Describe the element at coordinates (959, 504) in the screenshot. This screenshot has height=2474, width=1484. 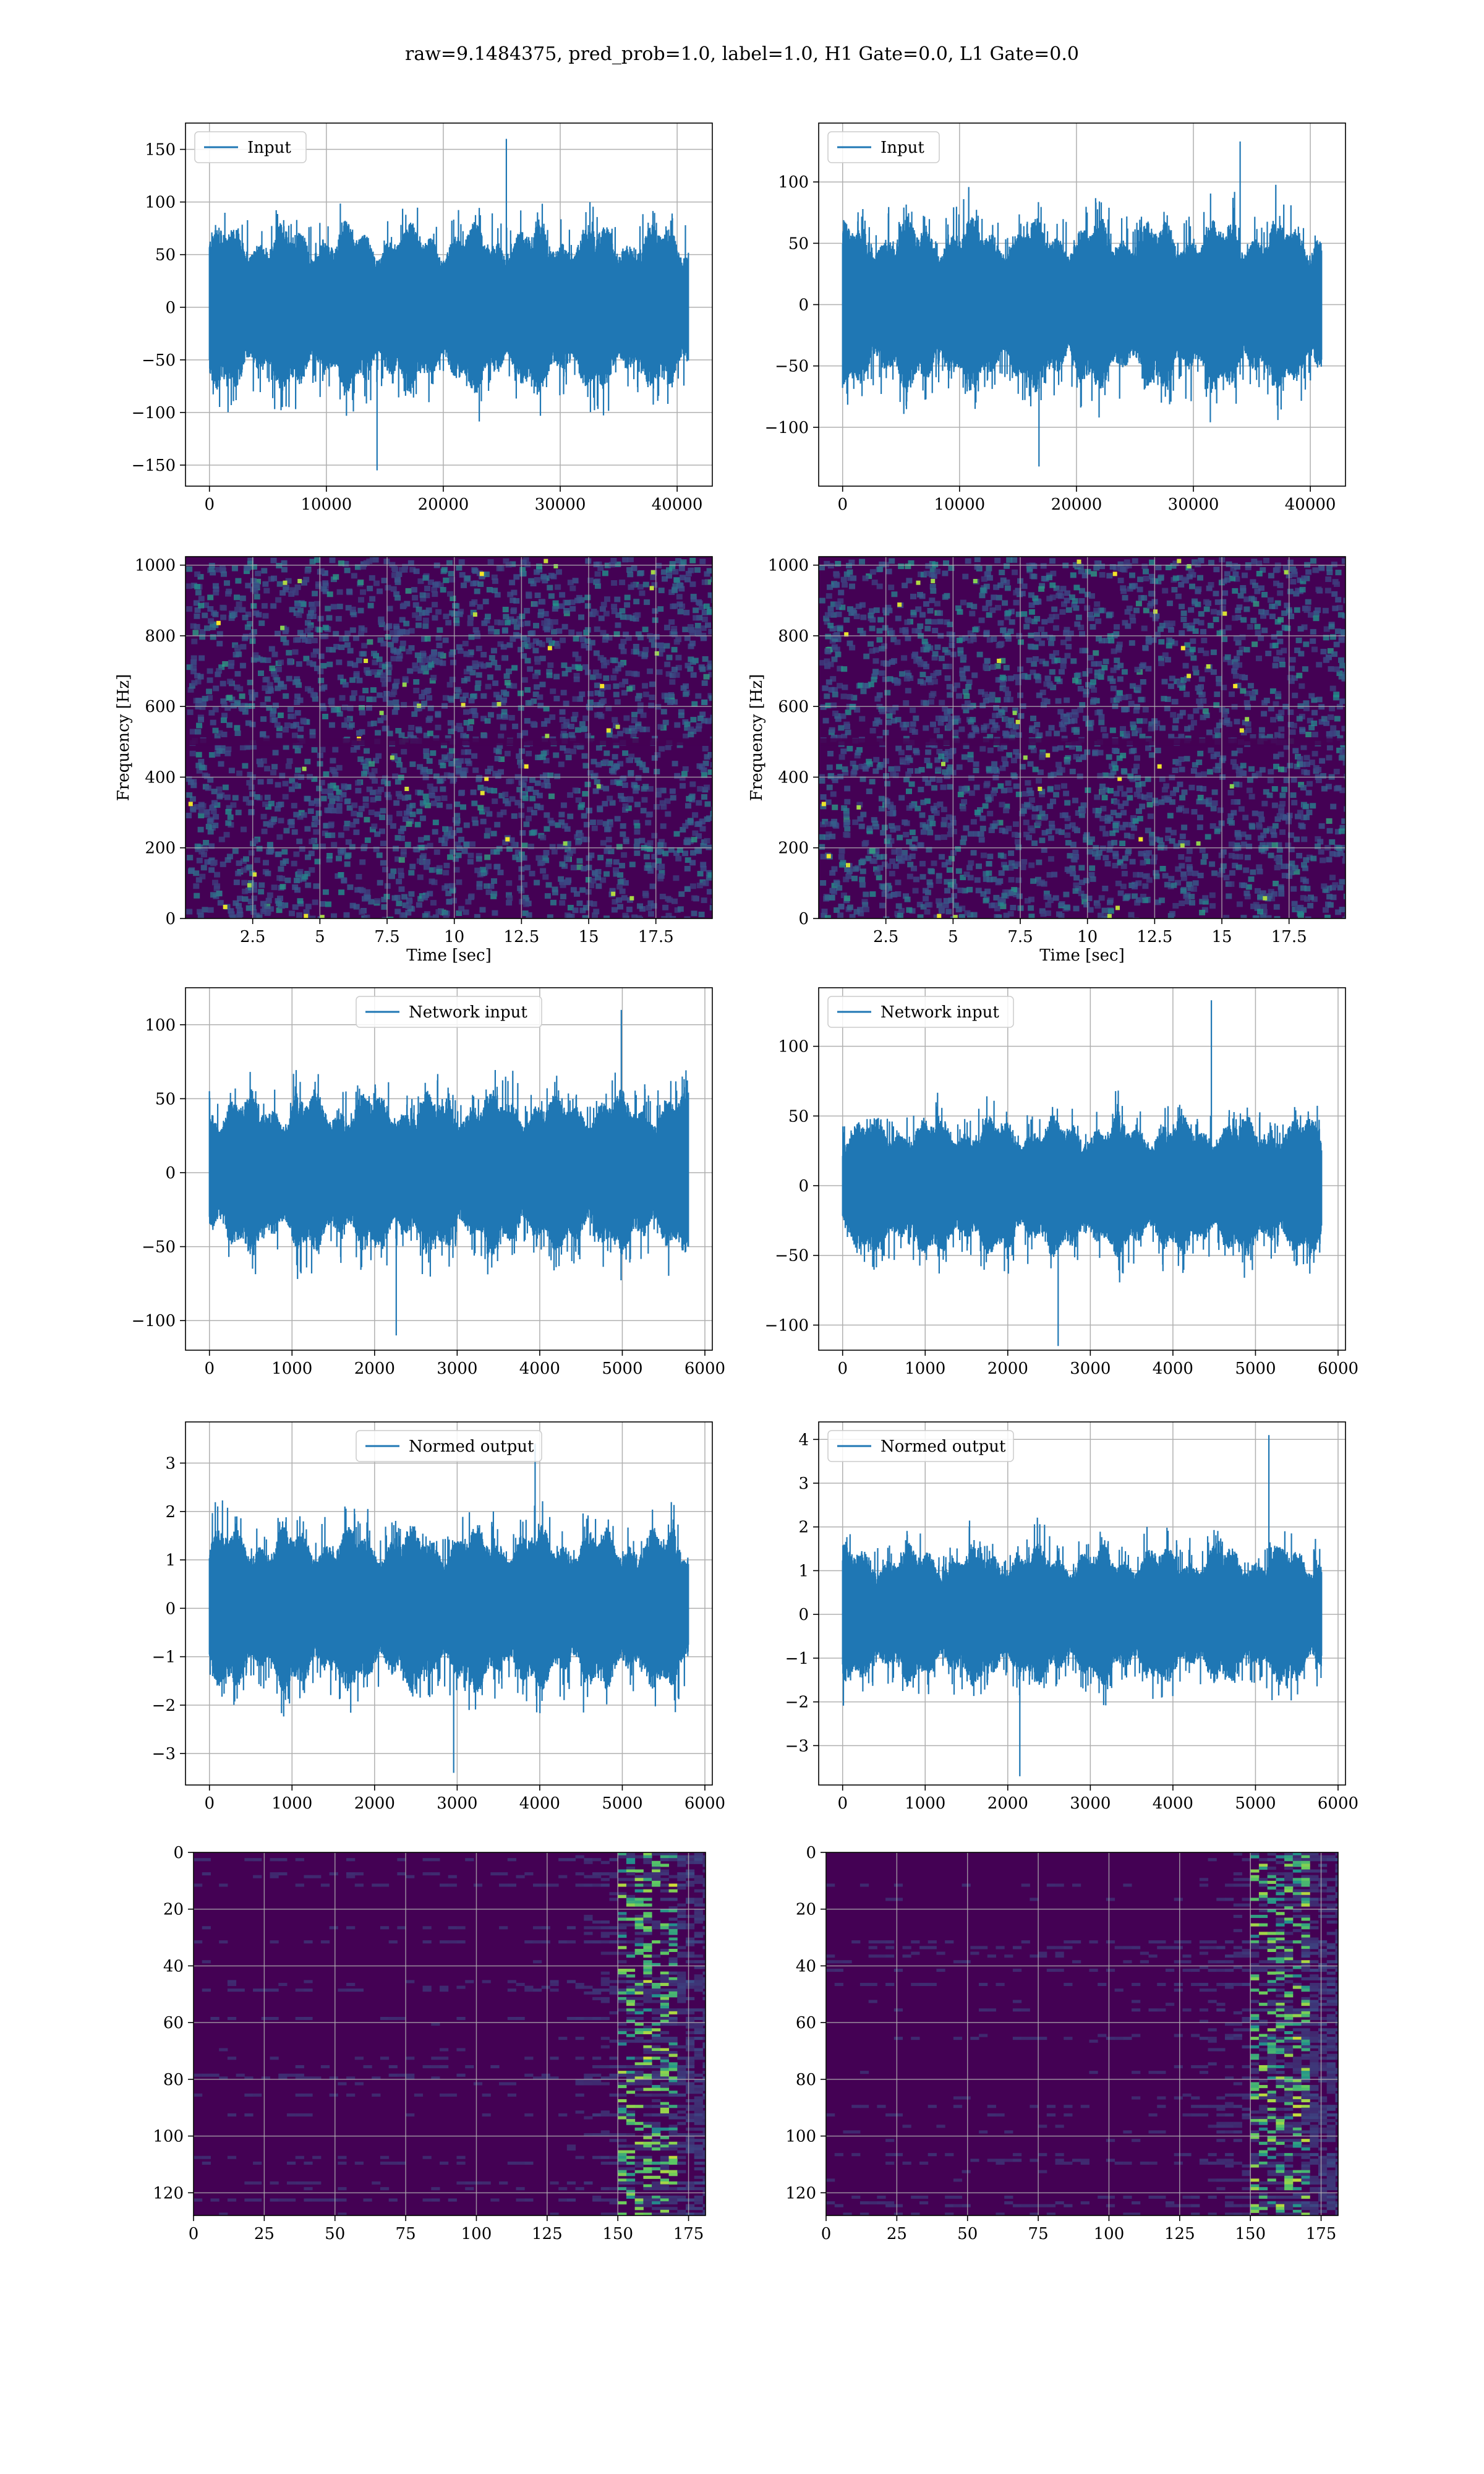
I see `x-tick-label: 10000` at that location.